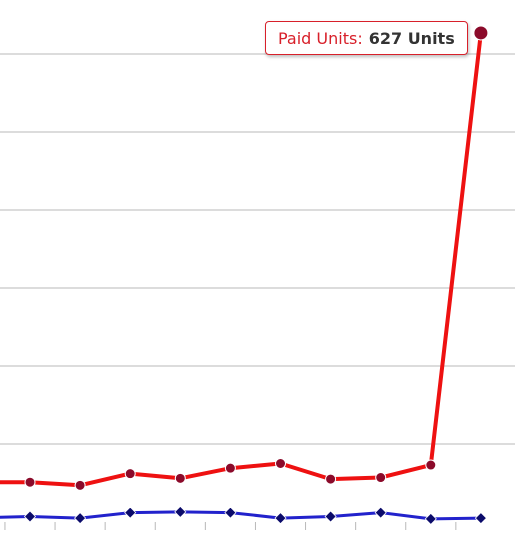 The height and width of the screenshot is (543, 515). I want to click on x-axis-ticks, so click(230, 526).